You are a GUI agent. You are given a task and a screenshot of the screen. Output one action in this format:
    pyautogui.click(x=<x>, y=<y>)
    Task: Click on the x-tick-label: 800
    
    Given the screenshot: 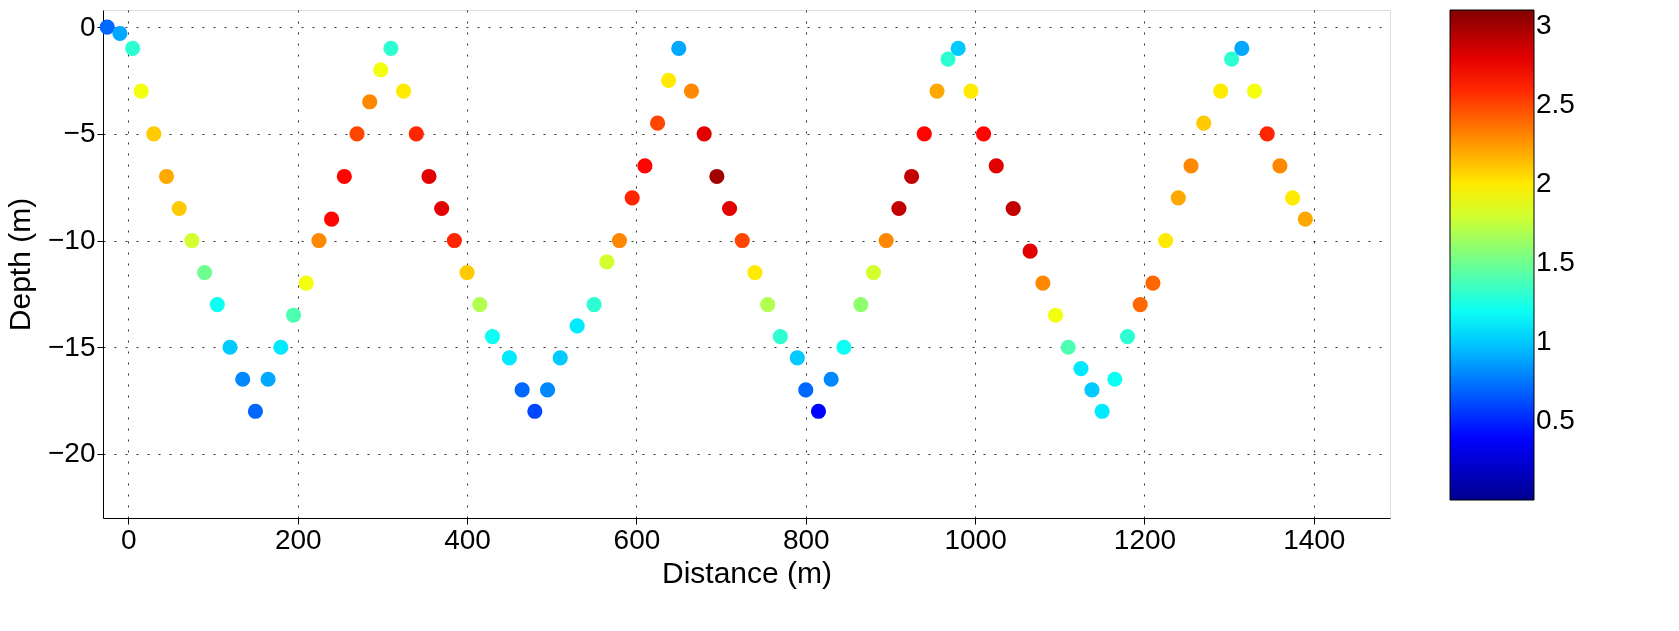 What is the action you would take?
    pyautogui.click(x=806, y=539)
    